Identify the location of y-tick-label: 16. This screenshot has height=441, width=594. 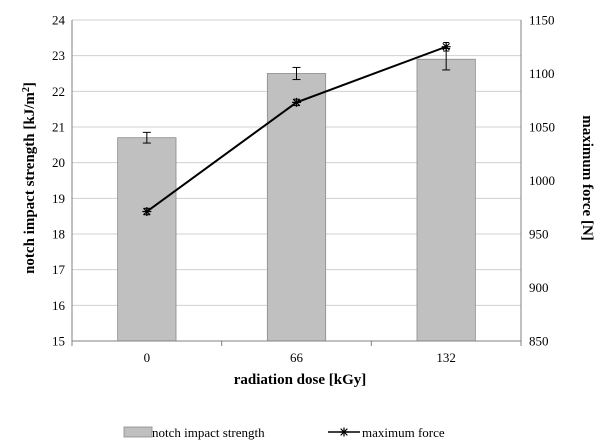
(59, 305).